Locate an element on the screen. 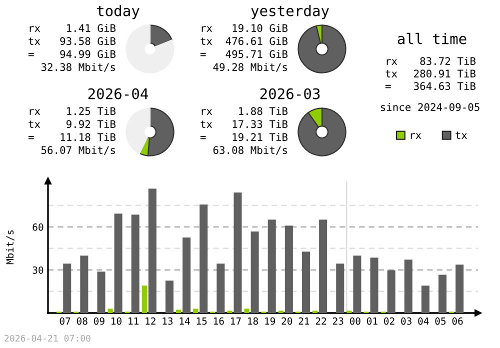 This screenshot has height=348, width=500. legend-label: tx is located at coordinates (462, 135).